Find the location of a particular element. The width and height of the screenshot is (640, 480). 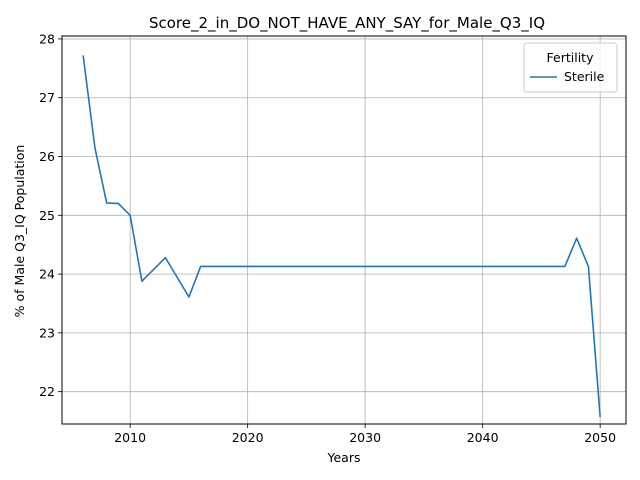

legend: Fertility Sterile is located at coordinates (570, 67).